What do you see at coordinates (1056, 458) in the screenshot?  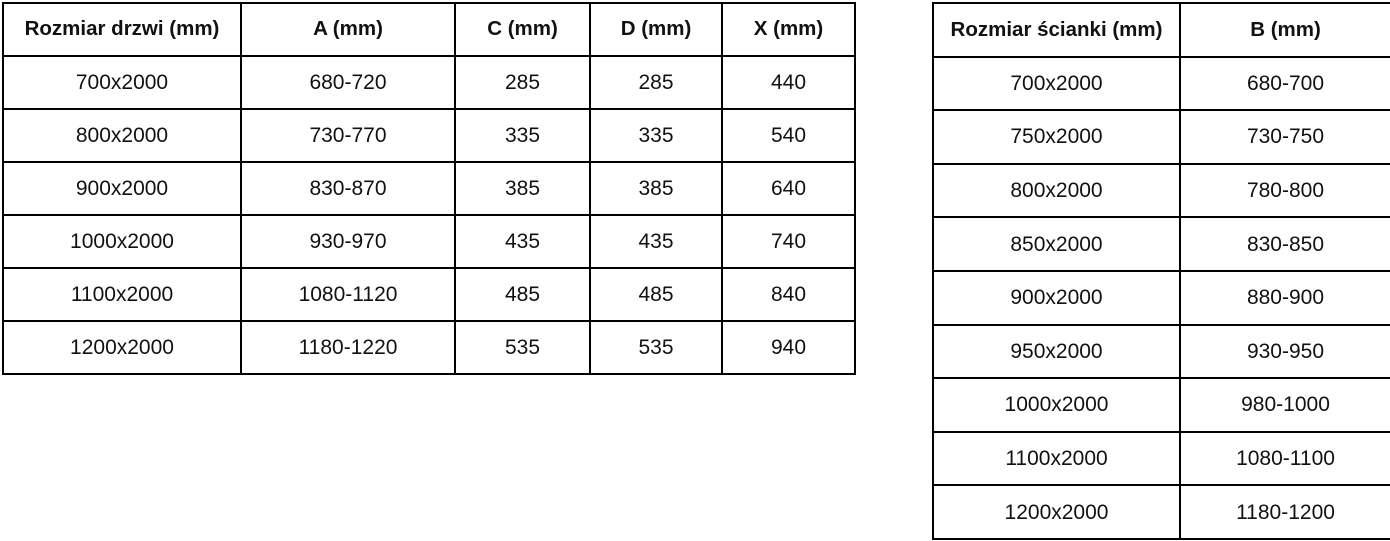 I see `cell-wall-size: 1100x2000` at bounding box center [1056, 458].